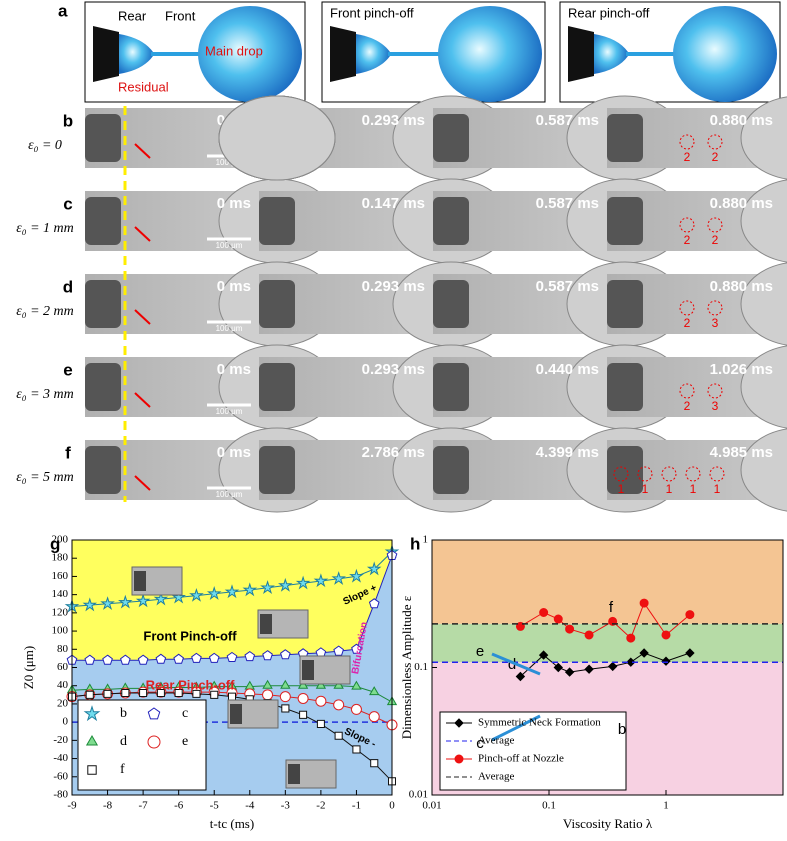  I want to click on schematics, so click(432, 52).